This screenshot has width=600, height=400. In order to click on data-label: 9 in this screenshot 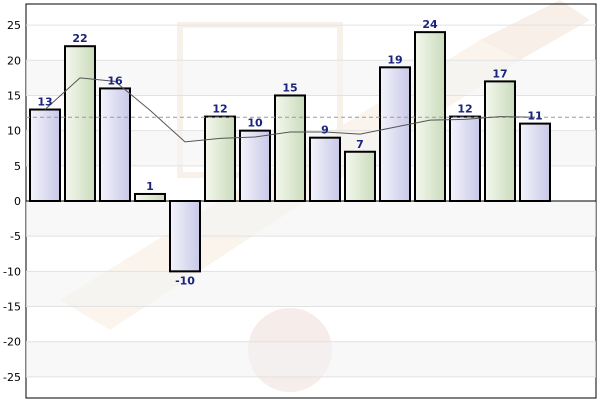, I will do `click(325, 130)`.